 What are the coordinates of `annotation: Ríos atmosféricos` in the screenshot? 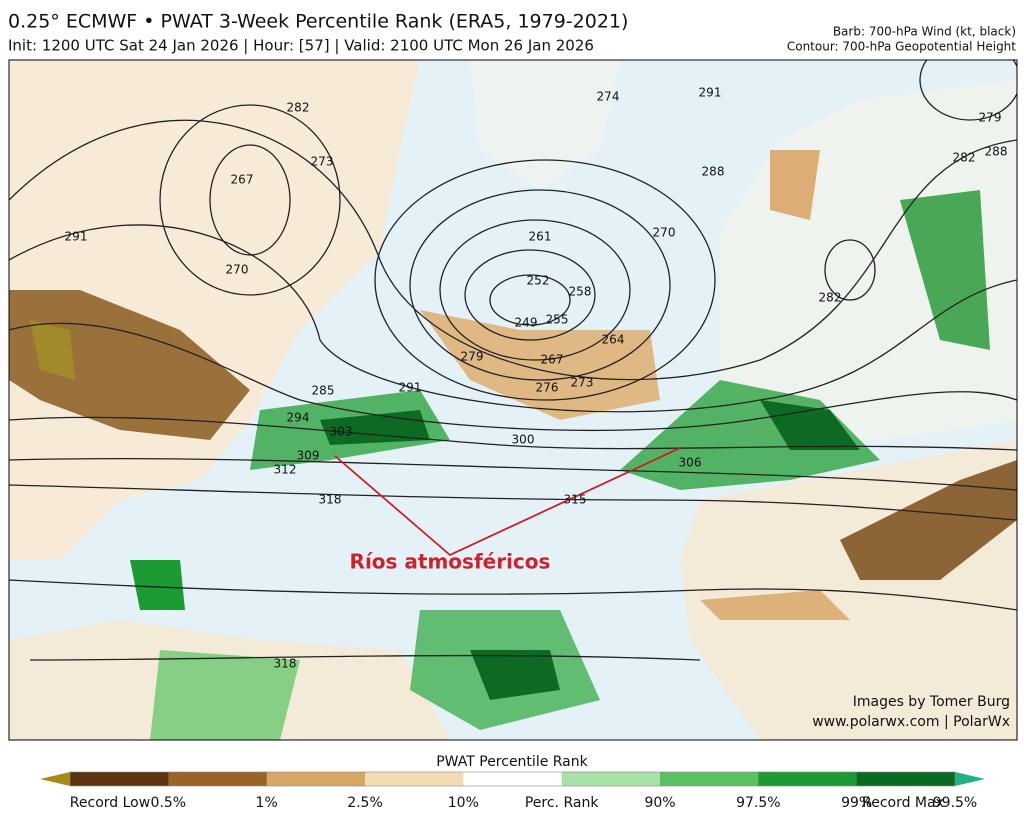 It's located at (450, 562).